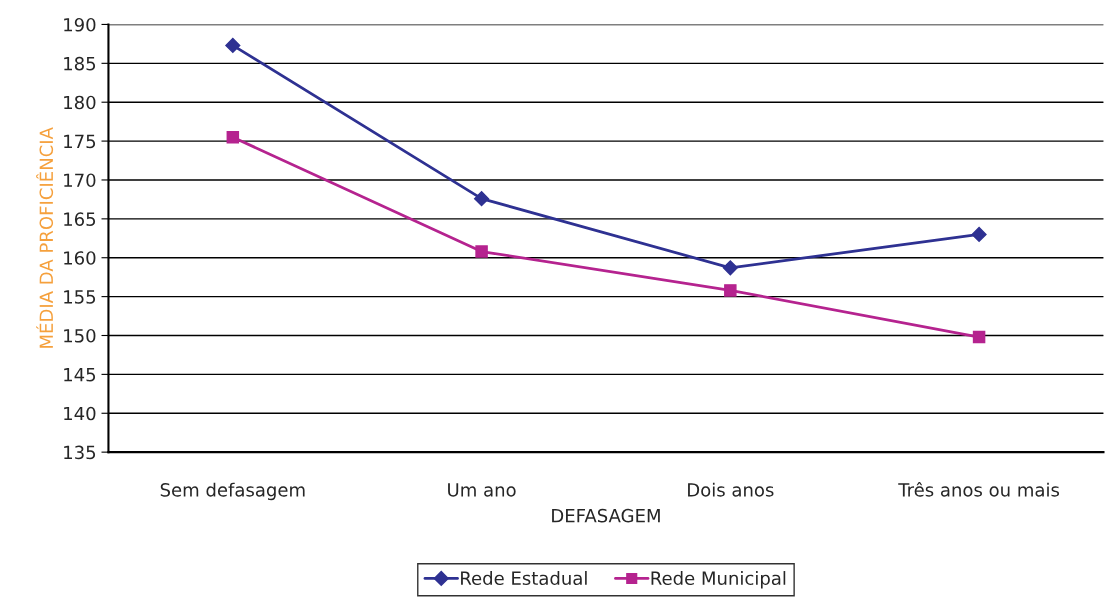 The width and height of the screenshot is (1118, 611). Describe the element at coordinates (524, 578) in the screenshot. I see `legend-label: Rede Estadual` at that location.